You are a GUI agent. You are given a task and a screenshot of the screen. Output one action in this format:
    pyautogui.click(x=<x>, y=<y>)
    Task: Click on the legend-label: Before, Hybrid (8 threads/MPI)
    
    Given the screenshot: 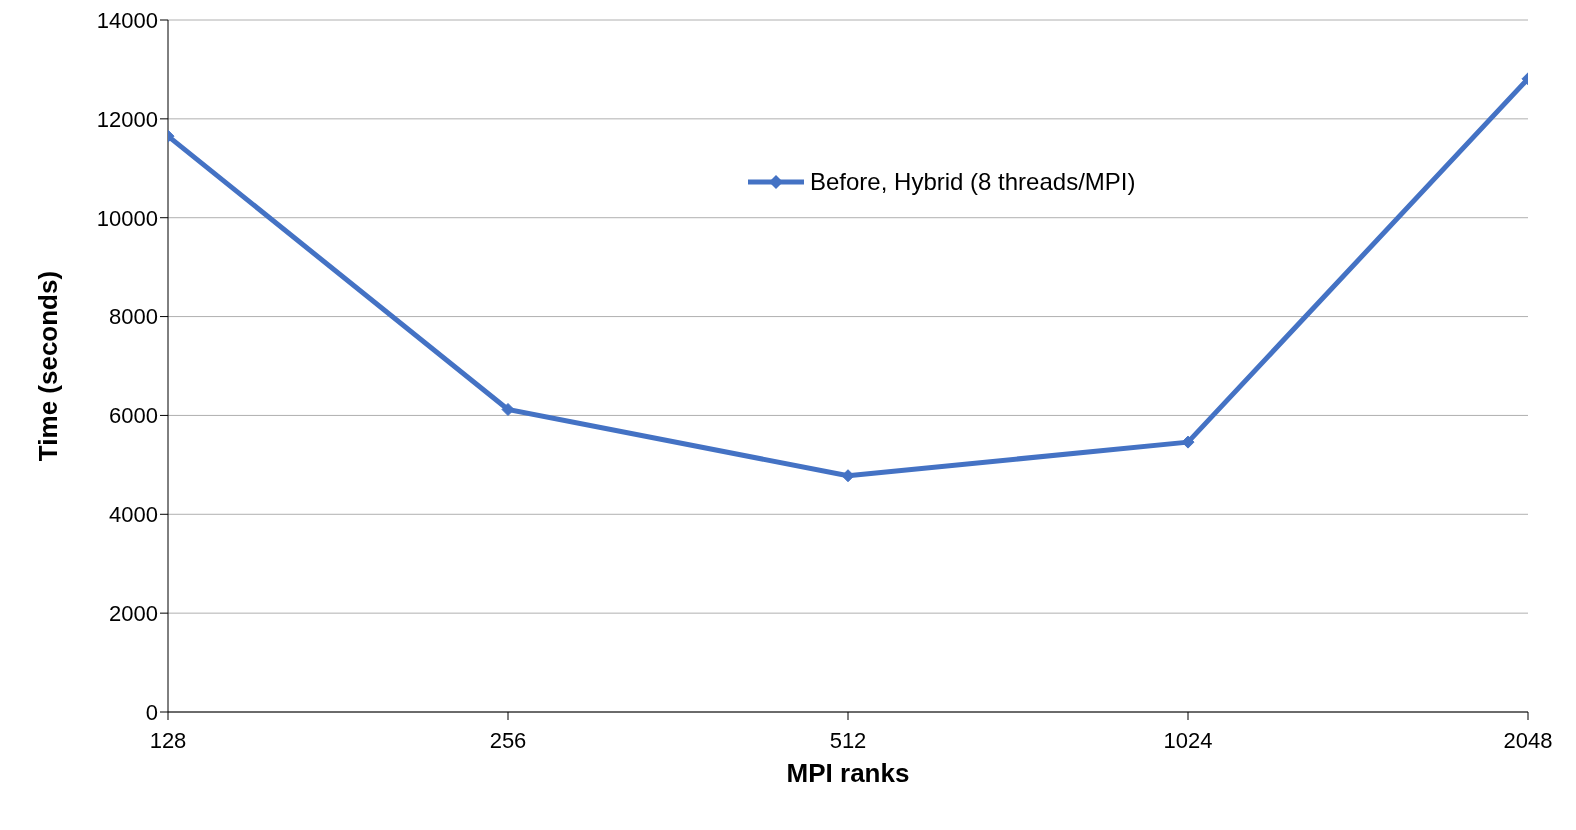 What is the action you would take?
    pyautogui.click(x=973, y=182)
    